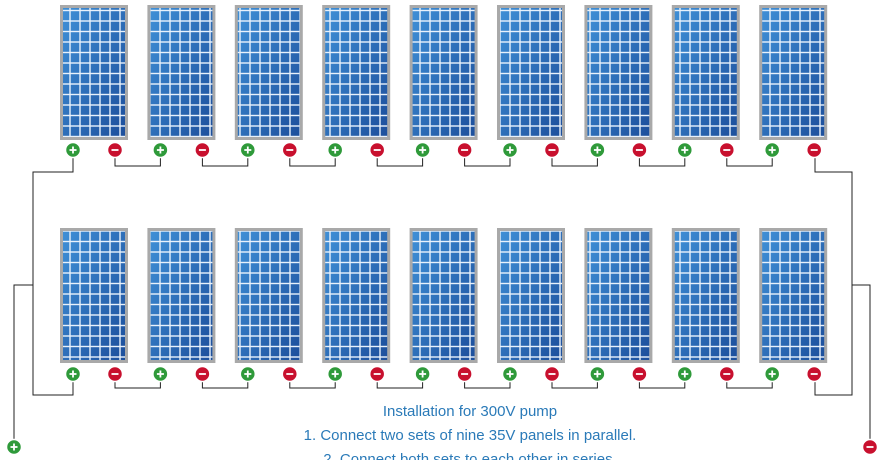  Describe the element at coordinates (470, 411) in the screenshot. I see `caption-title: Installation for 300V pump` at that location.